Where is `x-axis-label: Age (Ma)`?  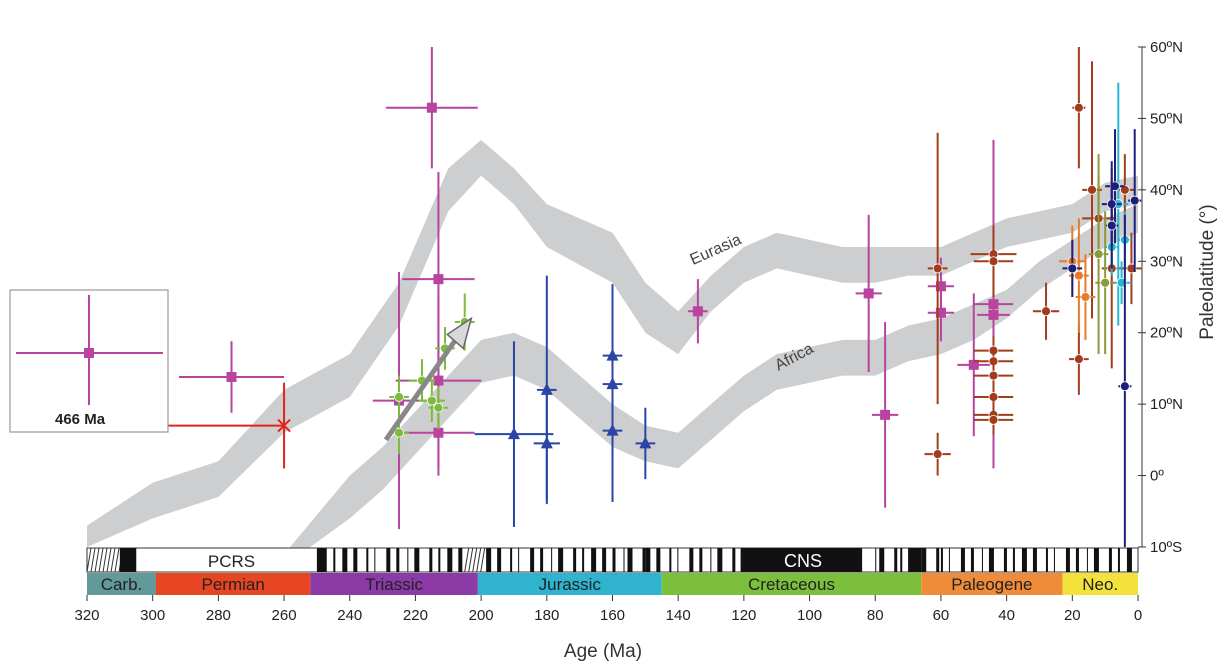
x-axis-label: Age (Ma) is located at coordinates (603, 651).